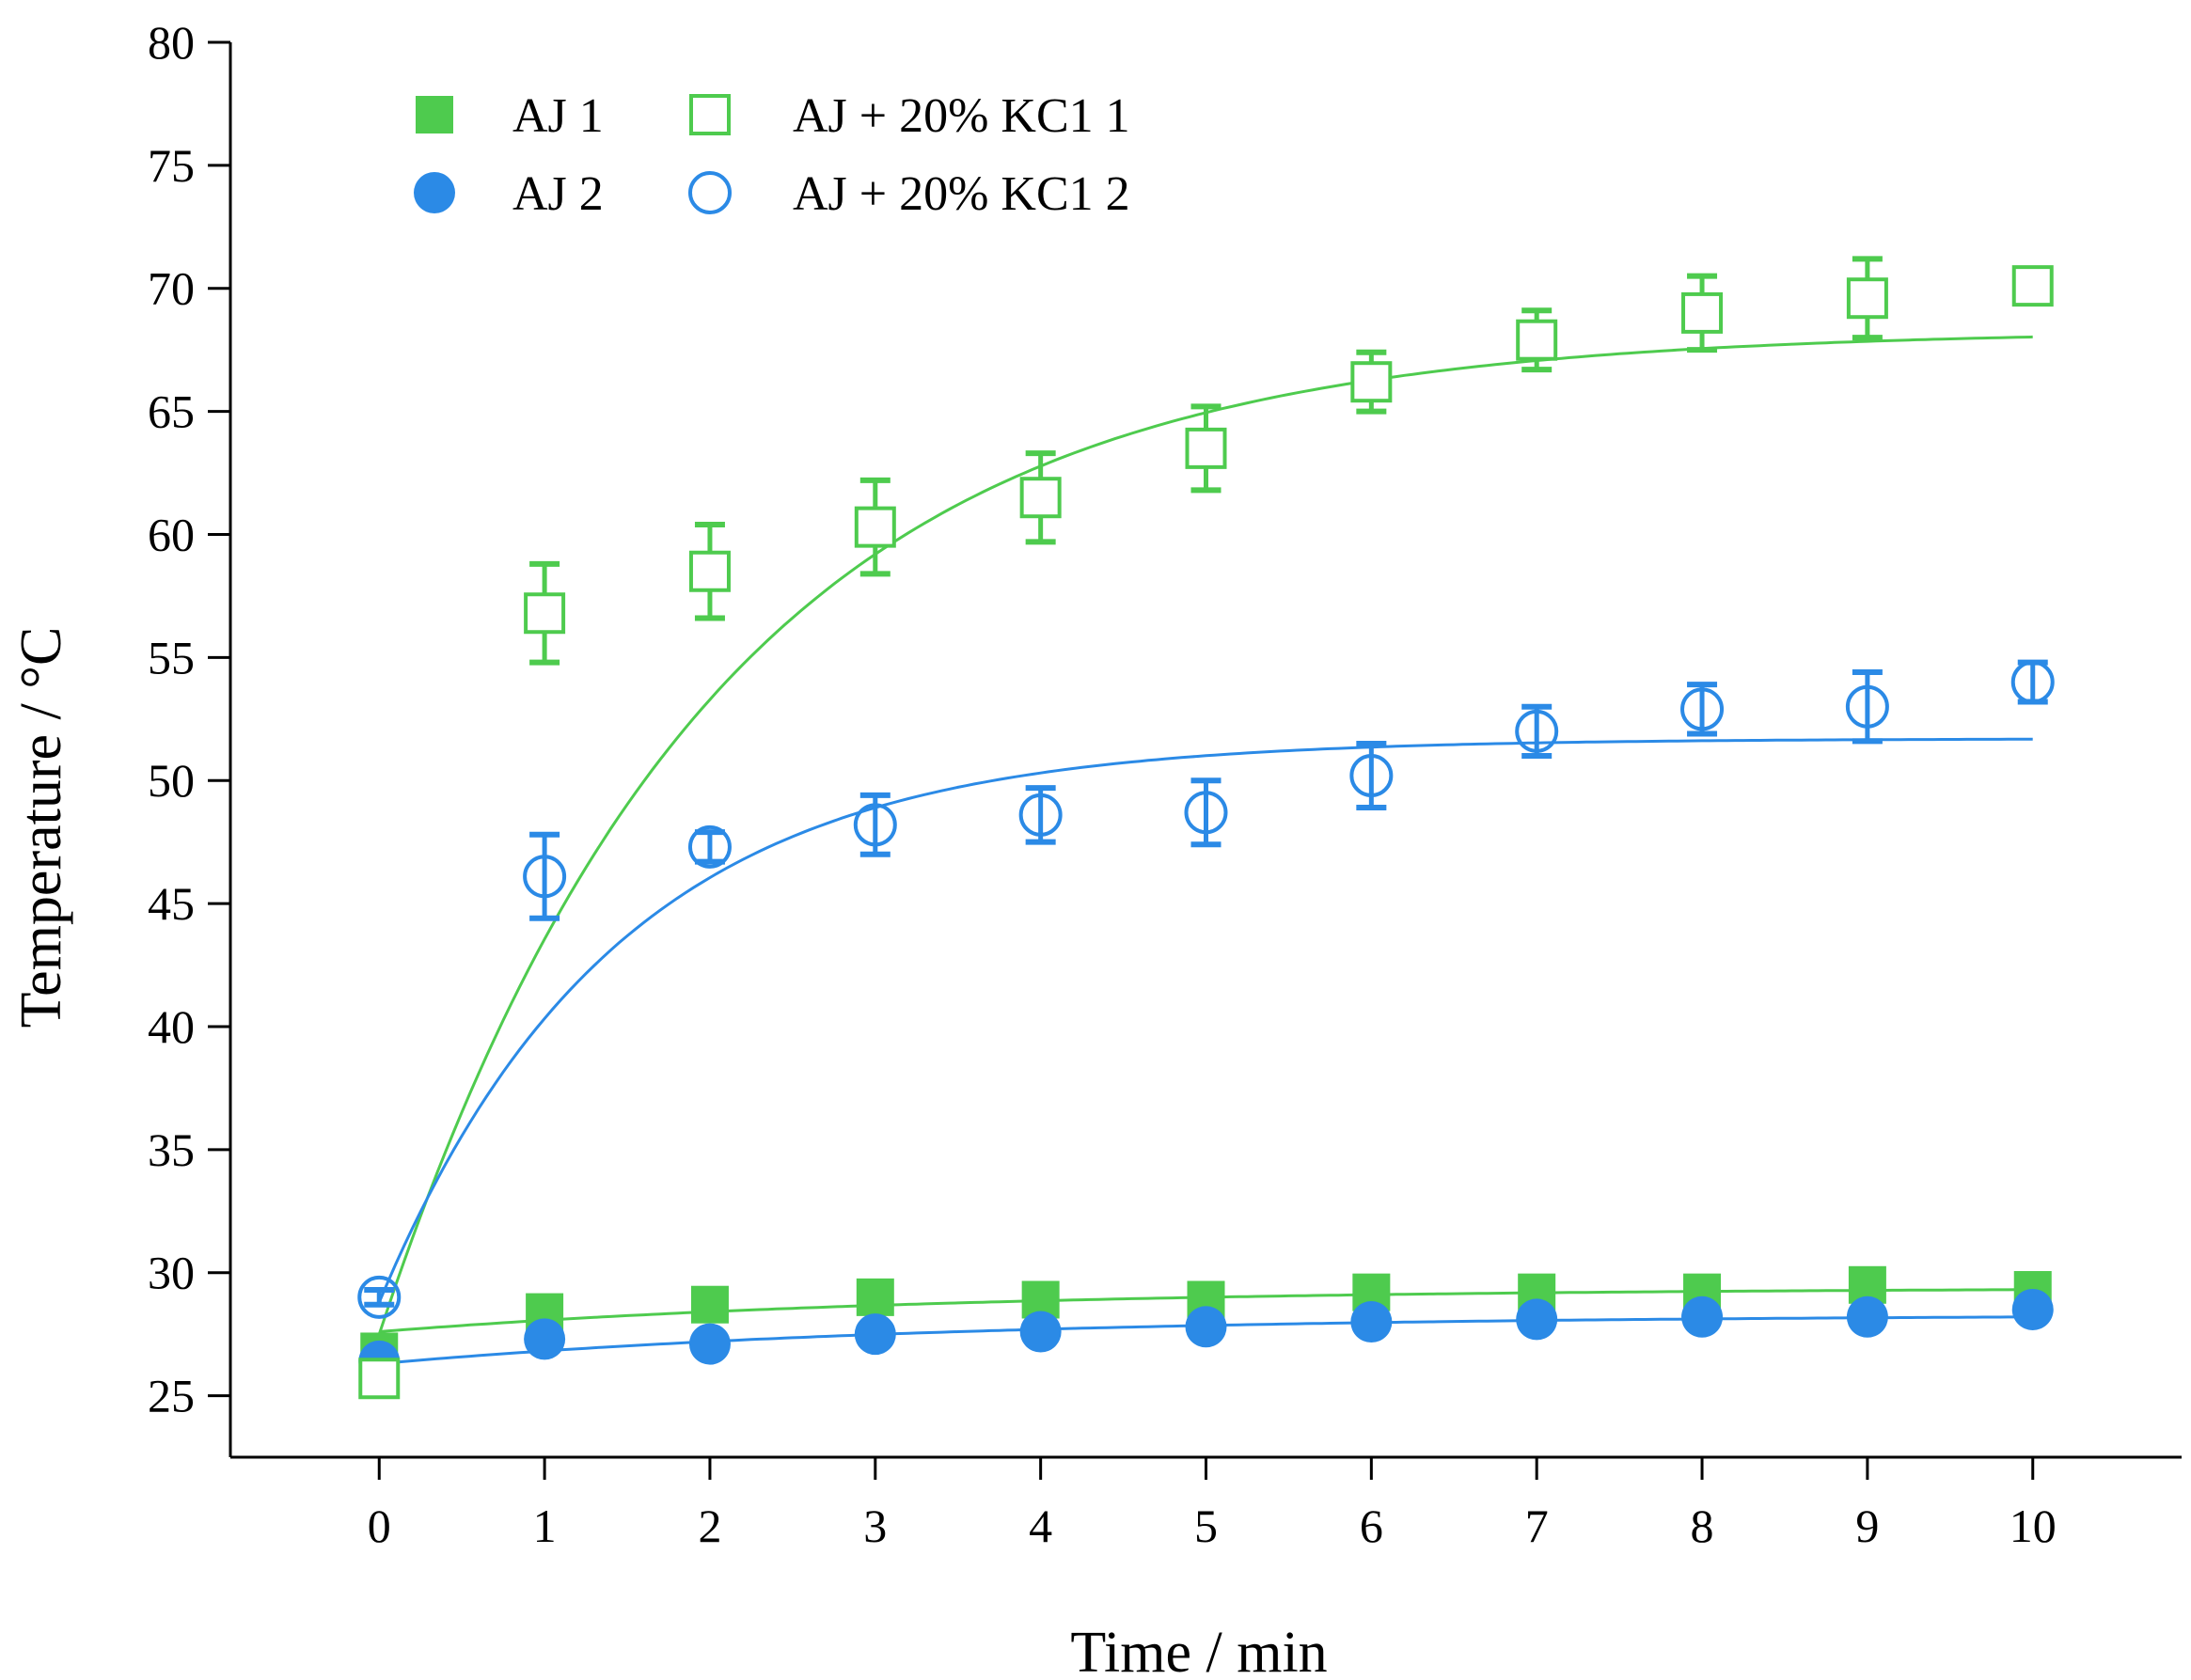 This screenshot has height=1680, width=2191. I want to click on y-tick-label: 30, so click(171, 1273).